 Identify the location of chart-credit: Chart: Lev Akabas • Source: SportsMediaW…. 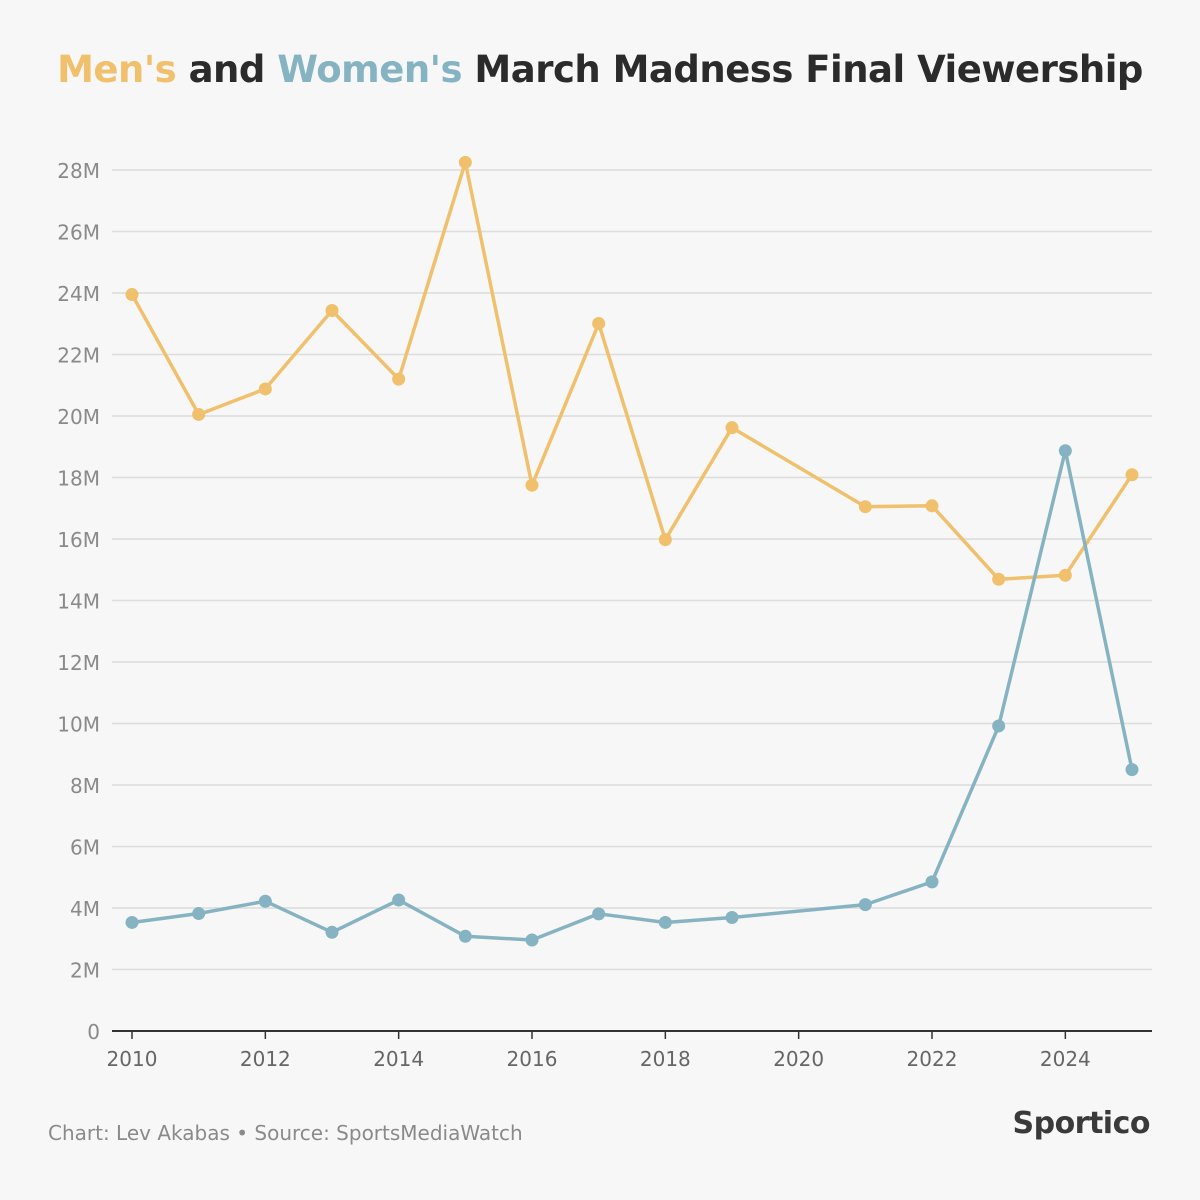
(285, 1133).